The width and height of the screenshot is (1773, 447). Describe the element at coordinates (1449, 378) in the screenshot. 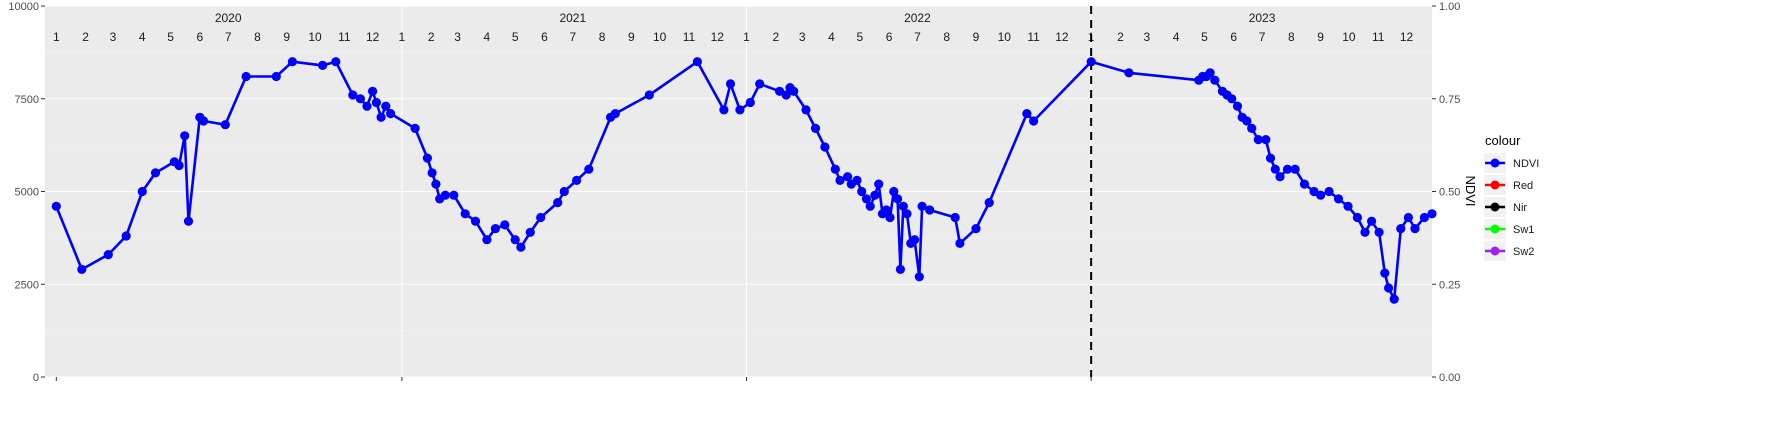

I see `right-tick-label: 0.00` at that location.